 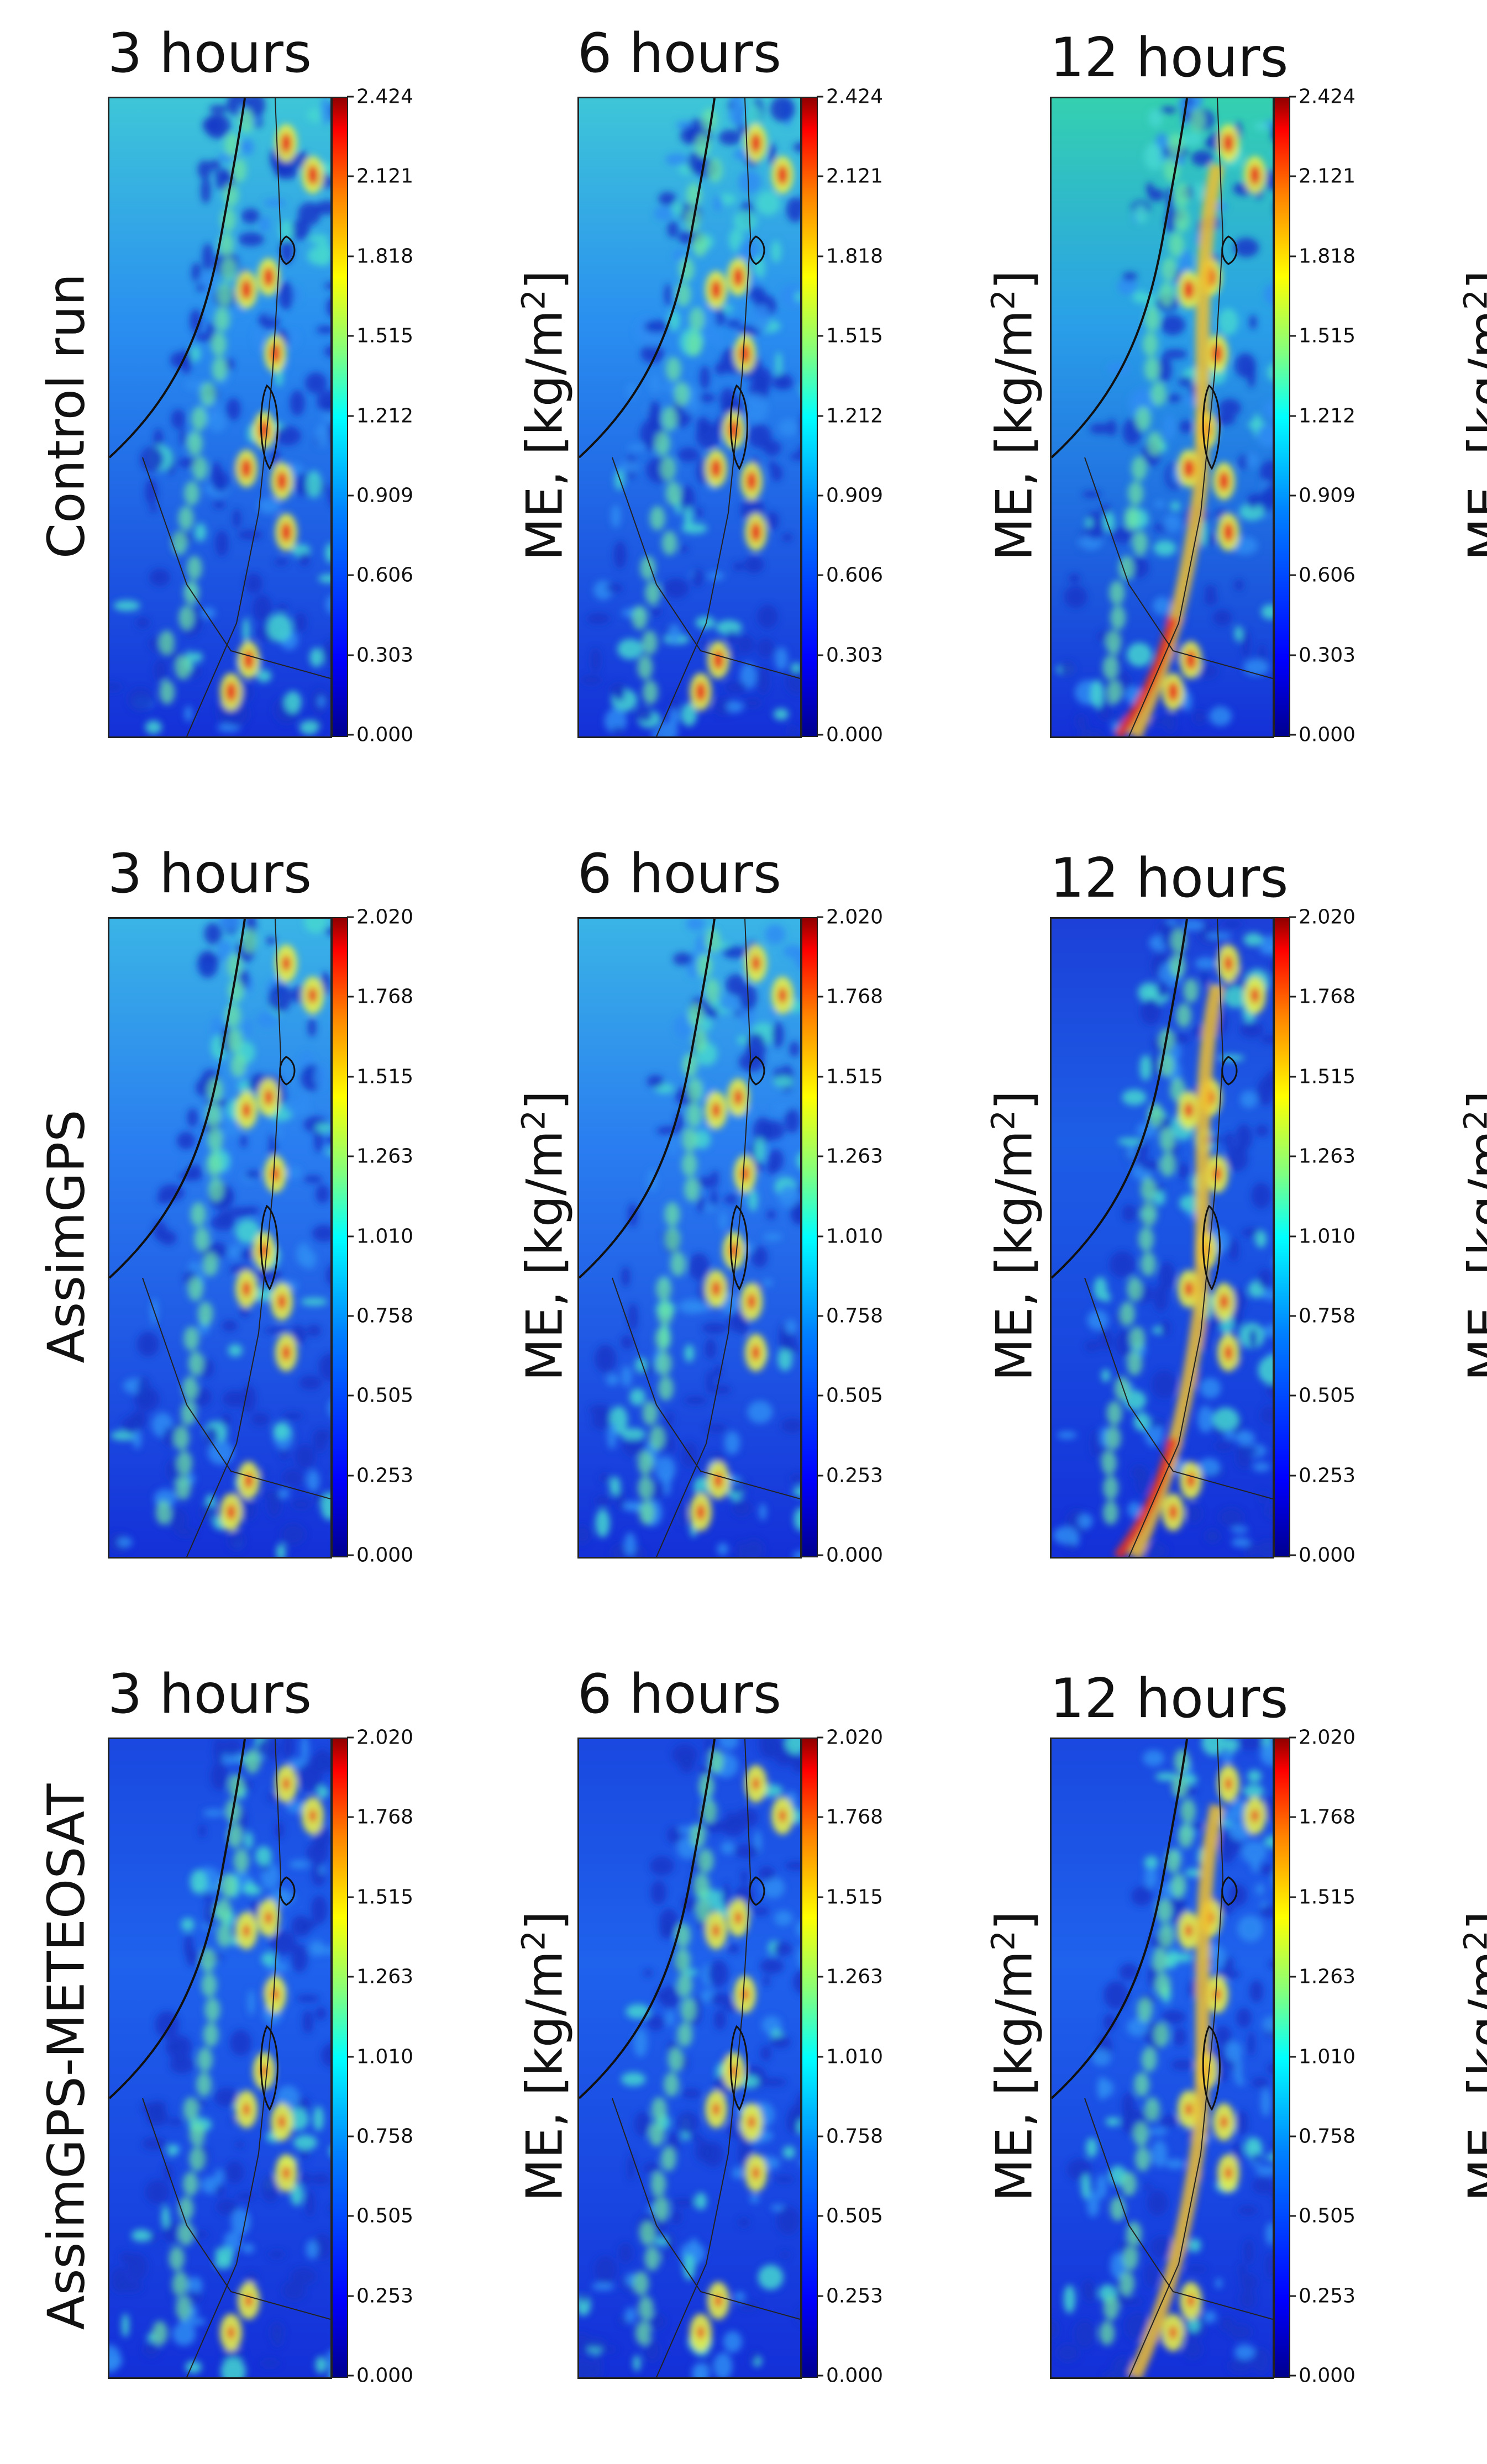 What do you see at coordinates (384, 256) in the screenshot?
I see `colorbar-tick-label: 1.818` at bounding box center [384, 256].